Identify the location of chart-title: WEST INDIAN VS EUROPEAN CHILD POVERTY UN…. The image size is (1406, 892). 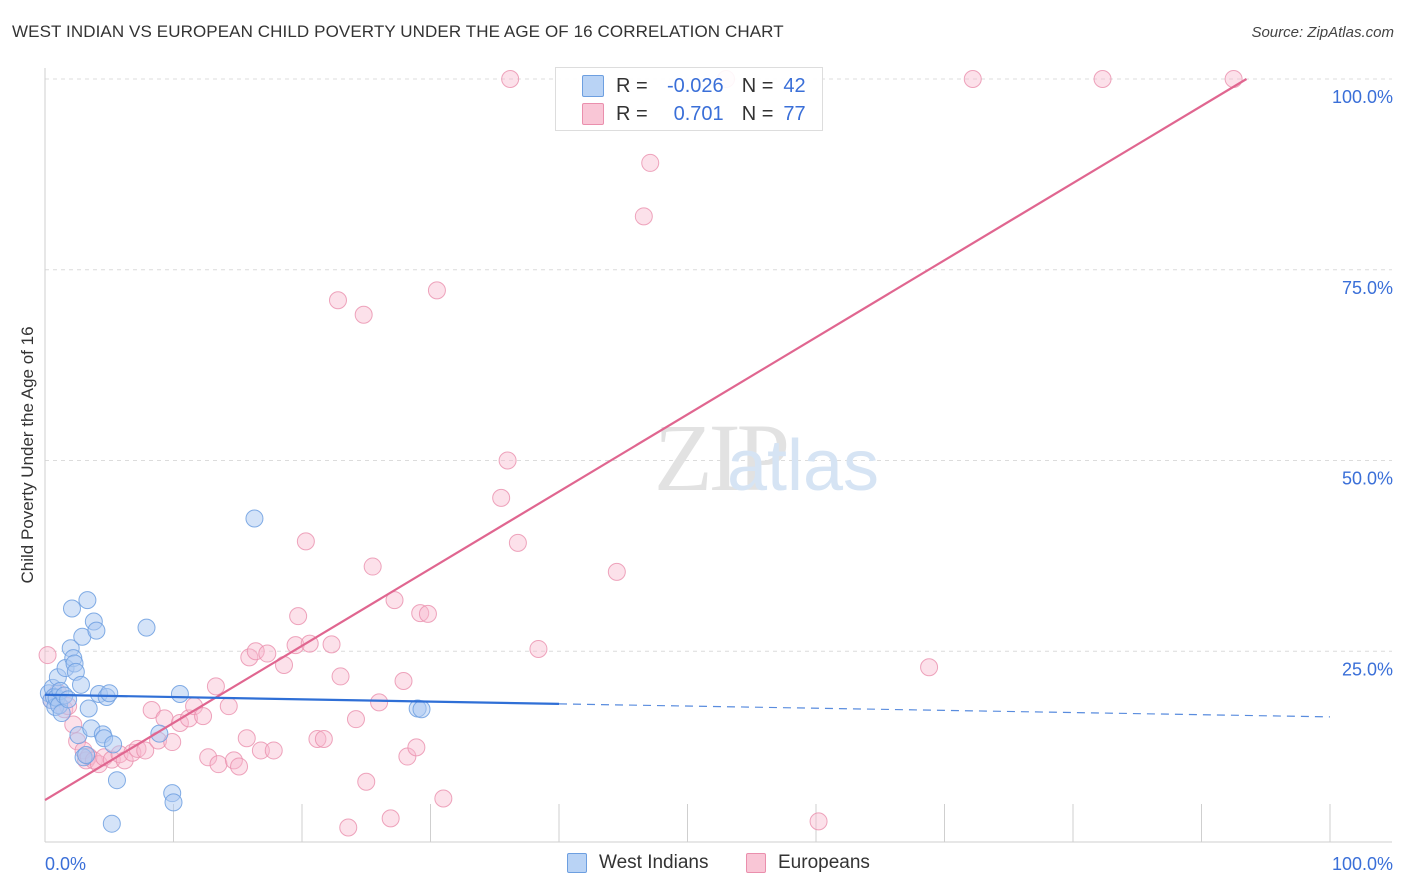
(398, 31).